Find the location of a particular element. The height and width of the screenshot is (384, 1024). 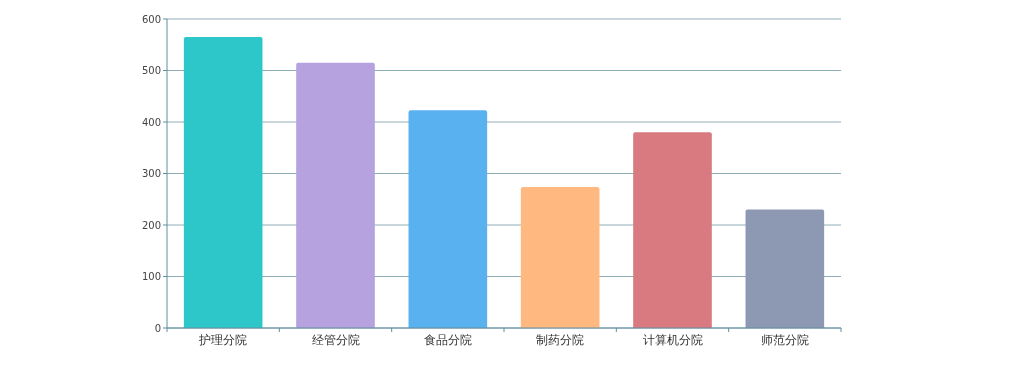

y-tick-label: 100 is located at coordinates (151, 276).